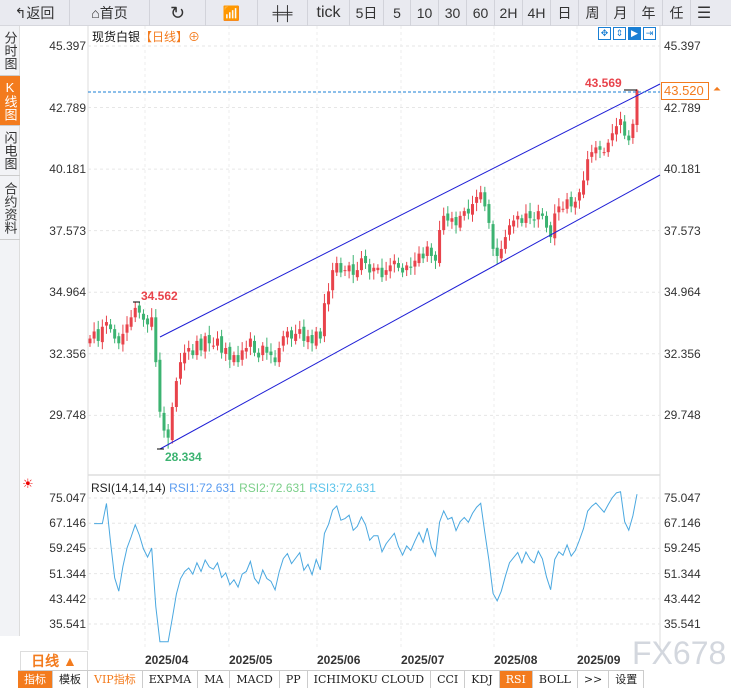 The image size is (731, 688). What do you see at coordinates (183, 457) in the screenshot?
I see `period-low-label: 28.334` at bounding box center [183, 457].